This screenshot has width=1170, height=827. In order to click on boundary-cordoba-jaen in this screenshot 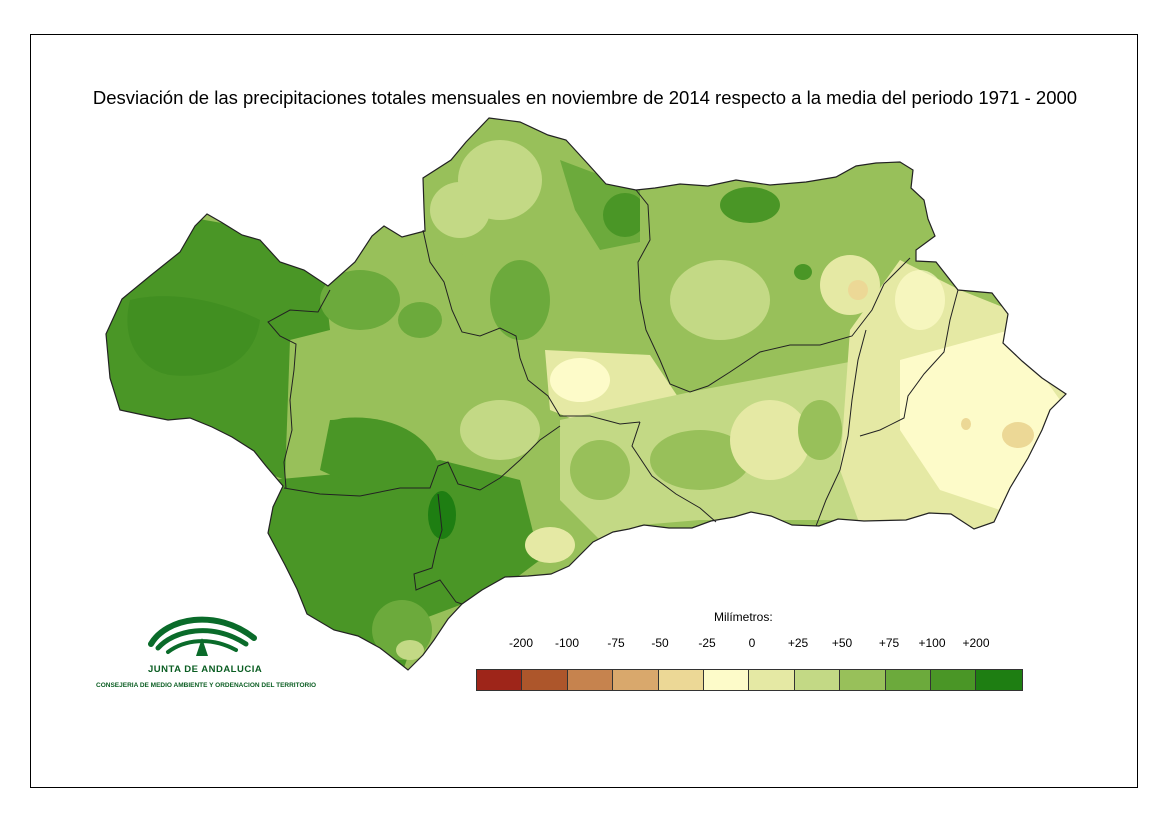, I will do `click(773, 291)`.